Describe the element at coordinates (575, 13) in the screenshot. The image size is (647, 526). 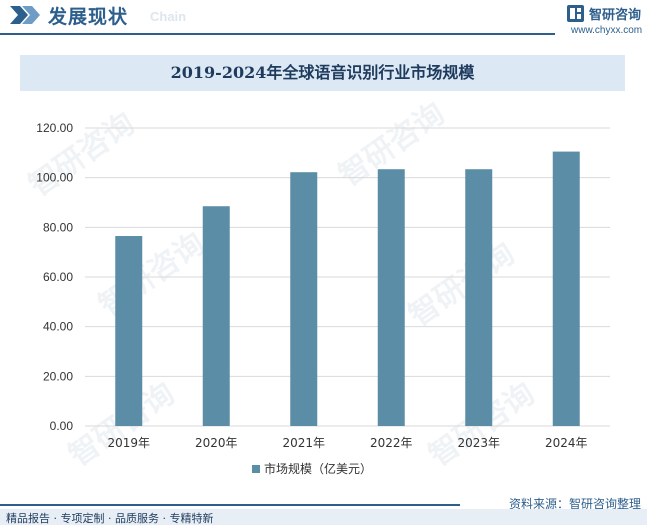
I see `brand-logo-icon` at that location.